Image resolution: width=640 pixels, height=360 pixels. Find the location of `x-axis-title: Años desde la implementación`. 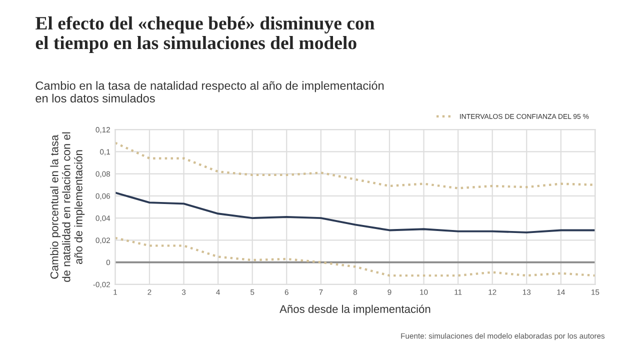

x-axis-title: Años desde la implementación is located at coordinates (355, 310).